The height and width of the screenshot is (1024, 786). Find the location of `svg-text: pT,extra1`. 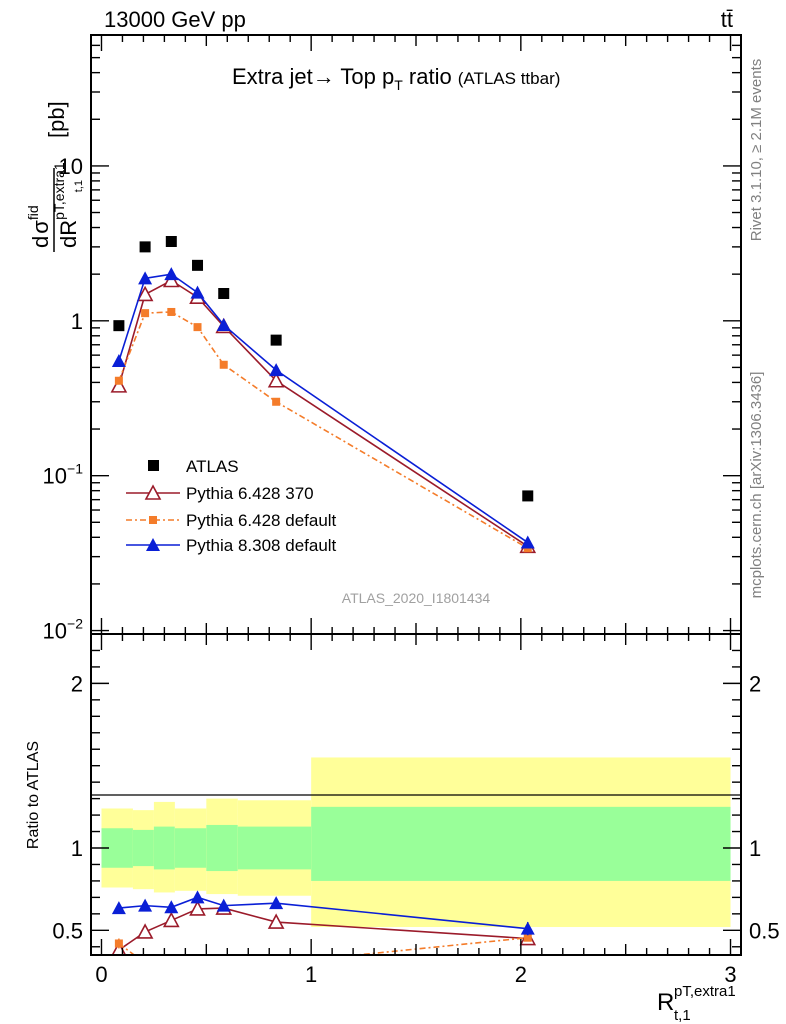

svg-text: pT,extra1 is located at coordinates (705, 991).